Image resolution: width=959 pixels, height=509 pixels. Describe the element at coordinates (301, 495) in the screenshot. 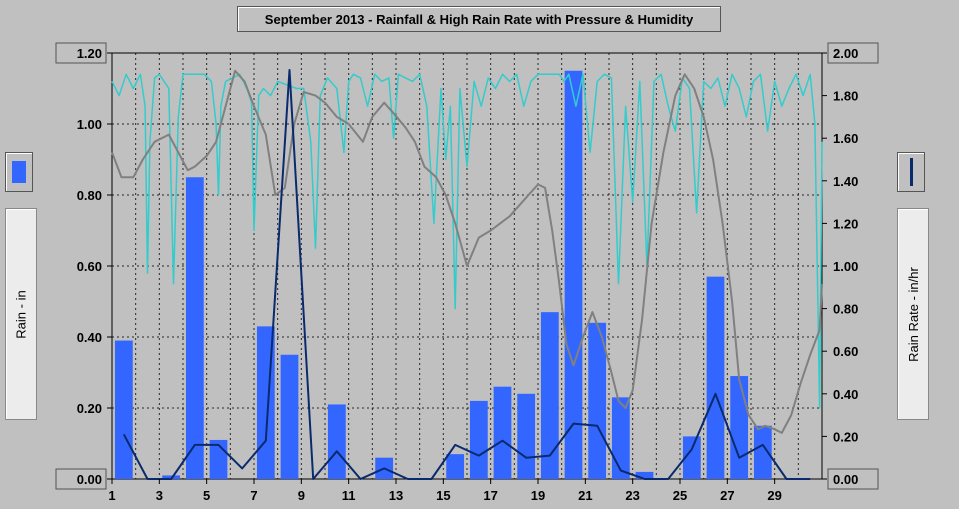

I see `x-tick-label: 9` at that location.